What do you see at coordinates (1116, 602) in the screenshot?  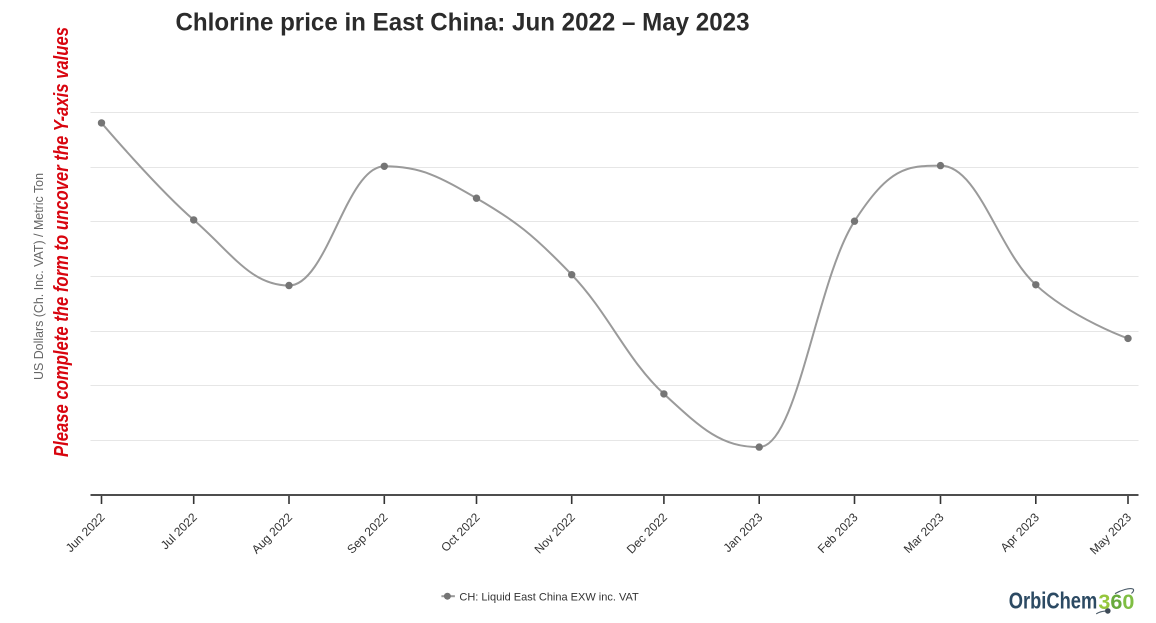 I see `svg-text: 360` at bounding box center [1116, 602].